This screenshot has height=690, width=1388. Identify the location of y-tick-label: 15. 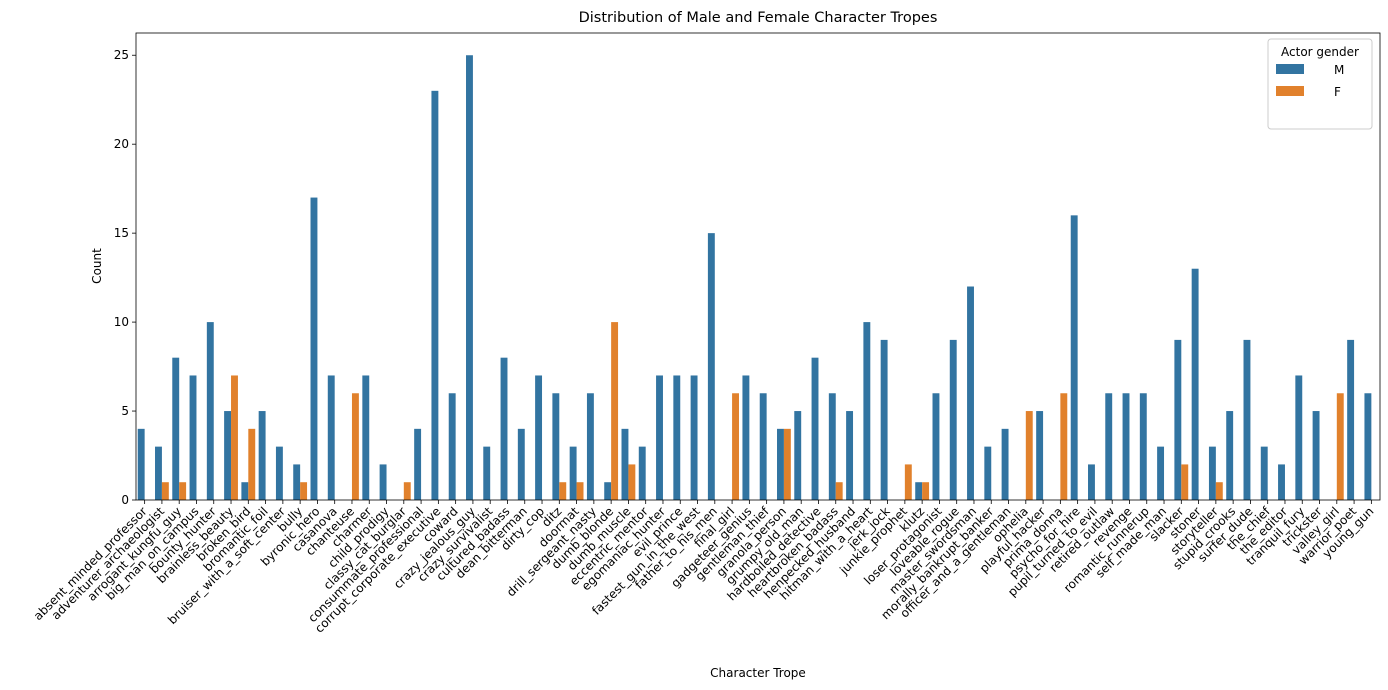
(121, 233).